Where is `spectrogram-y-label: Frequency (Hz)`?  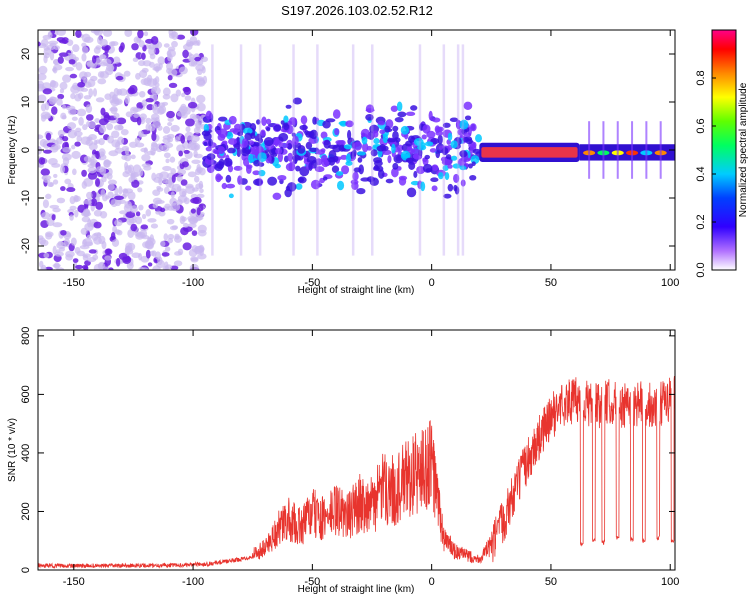
spectrogram-y-label: Frequency (Hz) is located at coordinates (12, 150).